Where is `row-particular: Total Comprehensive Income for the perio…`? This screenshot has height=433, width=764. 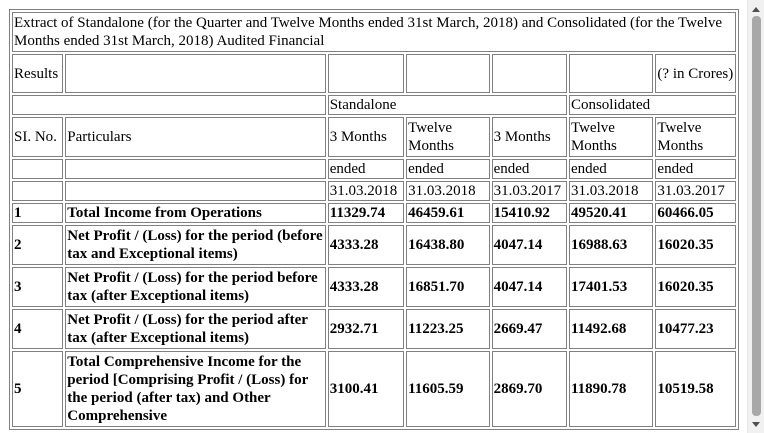 row-particular: Total Comprehensive Income for the perio… is located at coordinates (195, 389).